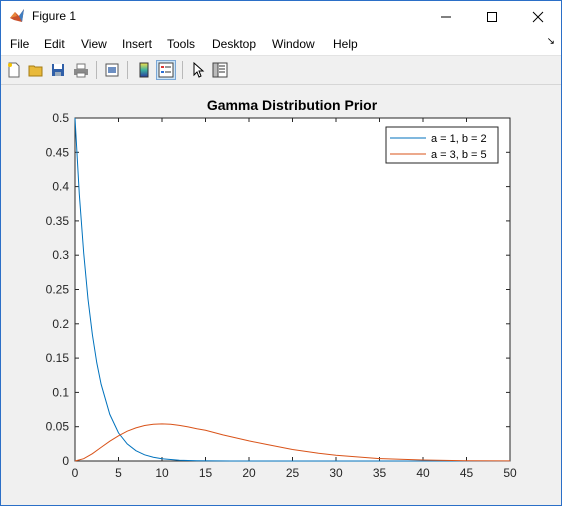 The height and width of the screenshot is (506, 562). Describe the element at coordinates (459, 139) in the screenshot. I see `legend-label-1: a = 1, b = 2` at that location.